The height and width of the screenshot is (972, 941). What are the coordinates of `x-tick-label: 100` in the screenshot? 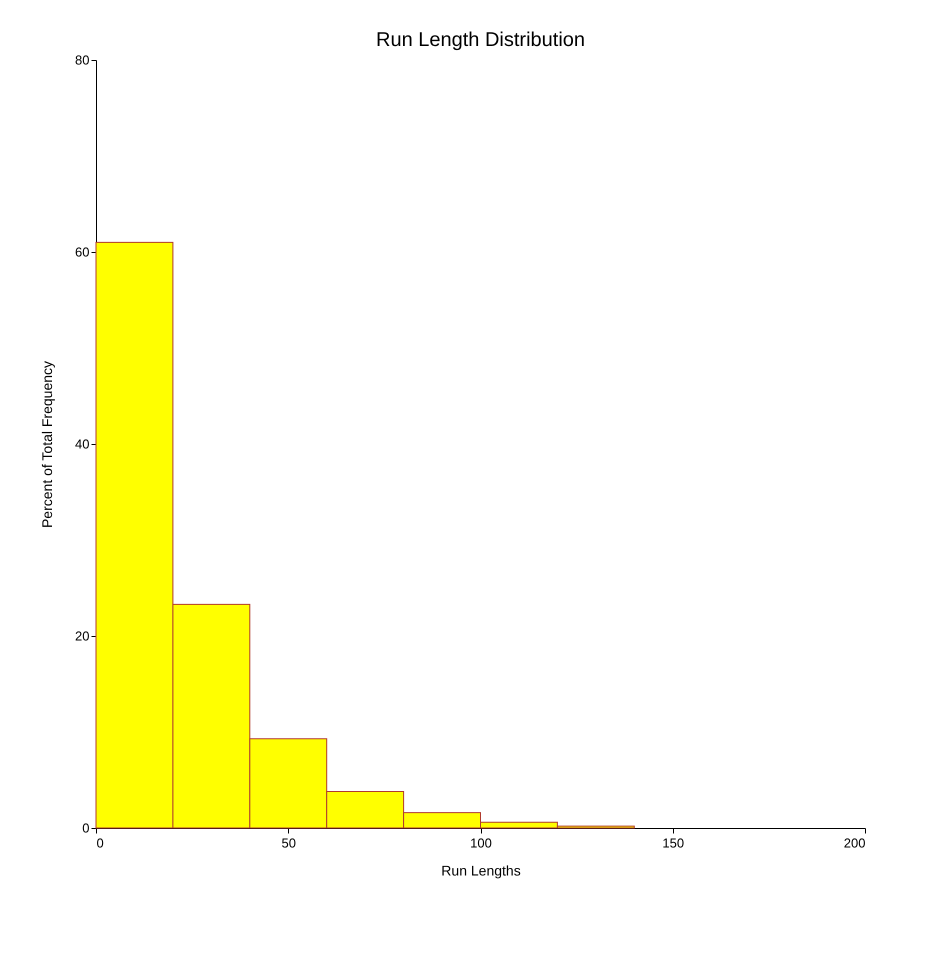 It's located at (481, 843).